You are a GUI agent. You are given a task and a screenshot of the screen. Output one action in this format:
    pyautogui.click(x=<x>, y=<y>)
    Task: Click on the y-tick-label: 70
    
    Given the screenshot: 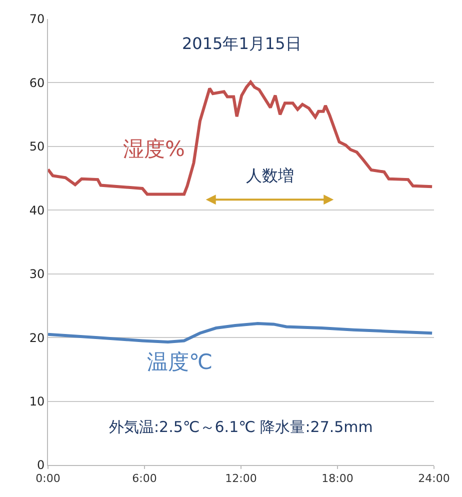 What is the action you would take?
    pyautogui.click(x=37, y=19)
    